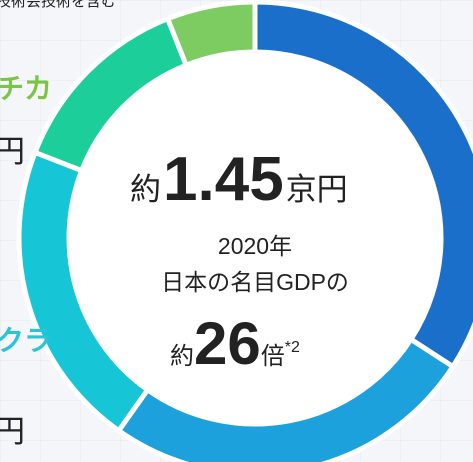 The image size is (473, 462). Describe the element at coordinates (182, 356) in the screenshot. I see `ratio-prefix: 約` at that location.